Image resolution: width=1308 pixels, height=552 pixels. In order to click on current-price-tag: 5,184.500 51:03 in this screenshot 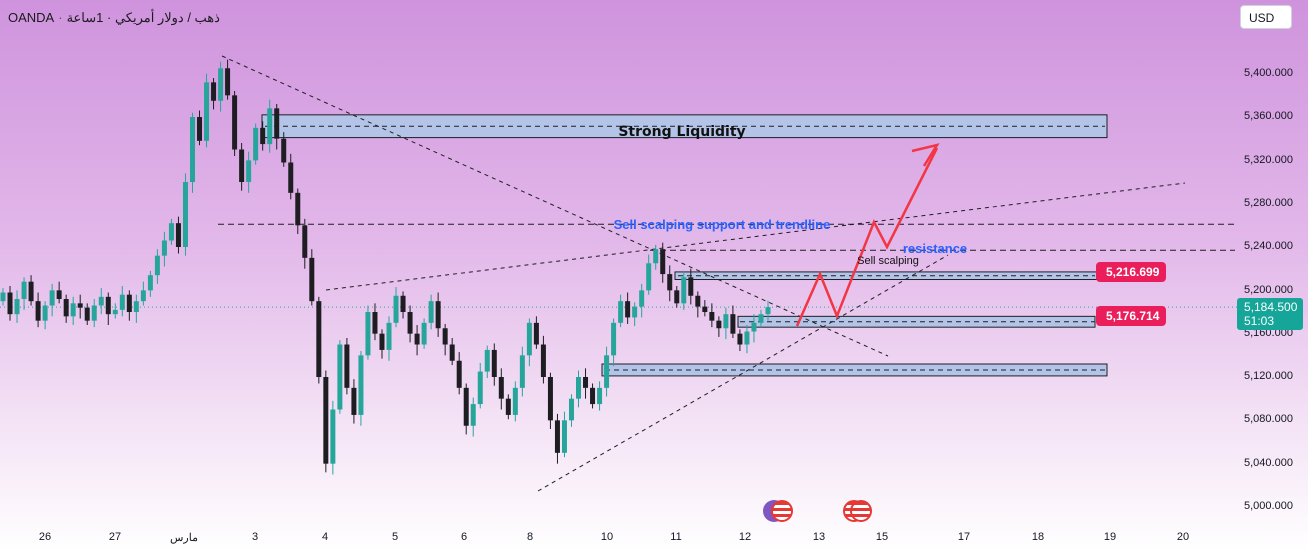, I will do `click(1270, 314)`.